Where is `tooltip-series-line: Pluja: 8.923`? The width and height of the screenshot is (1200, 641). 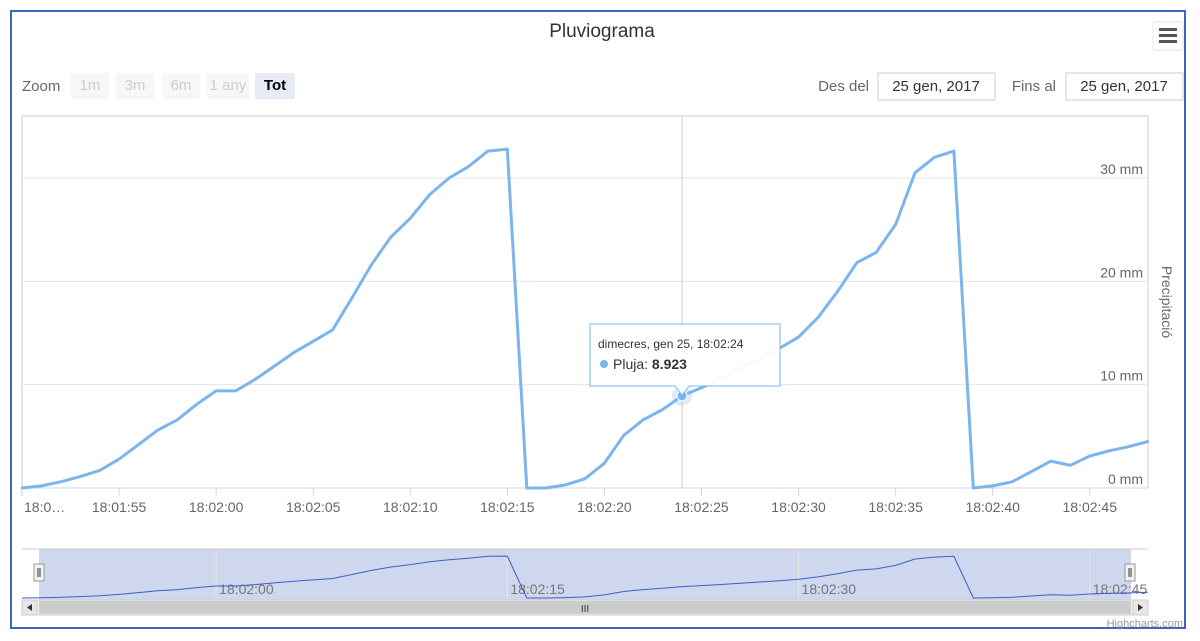 tooltip-series-line: Pluja: 8.923 is located at coordinates (650, 364).